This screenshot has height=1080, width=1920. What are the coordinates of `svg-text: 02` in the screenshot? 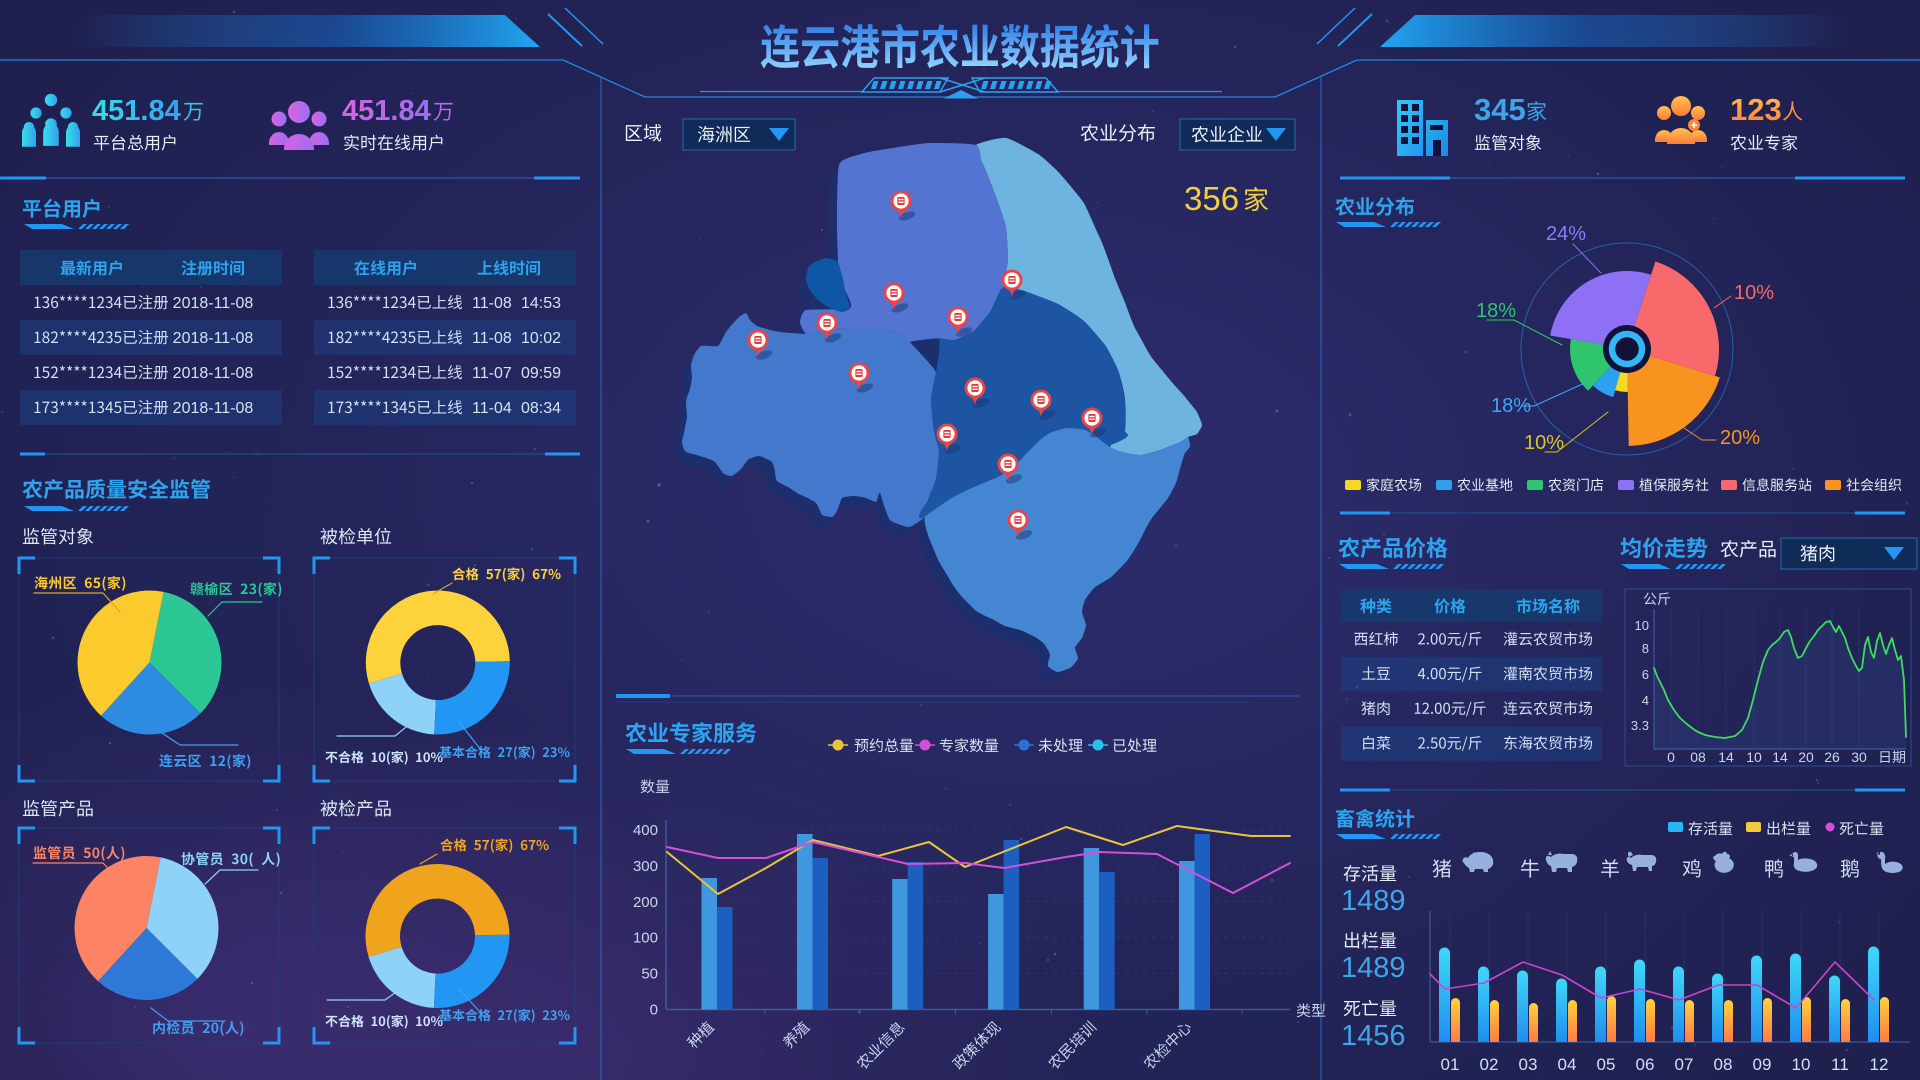 It's located at (1489, 1064).